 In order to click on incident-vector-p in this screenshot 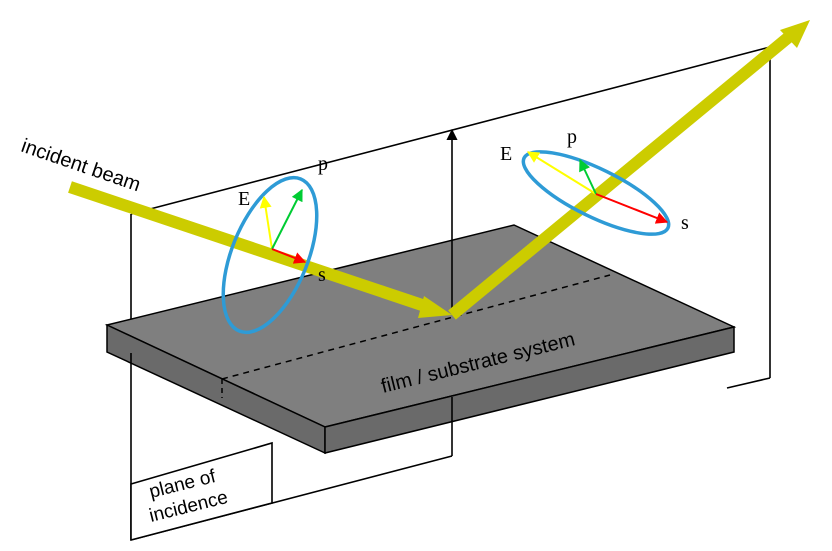, I will do `click(287, 219)`.